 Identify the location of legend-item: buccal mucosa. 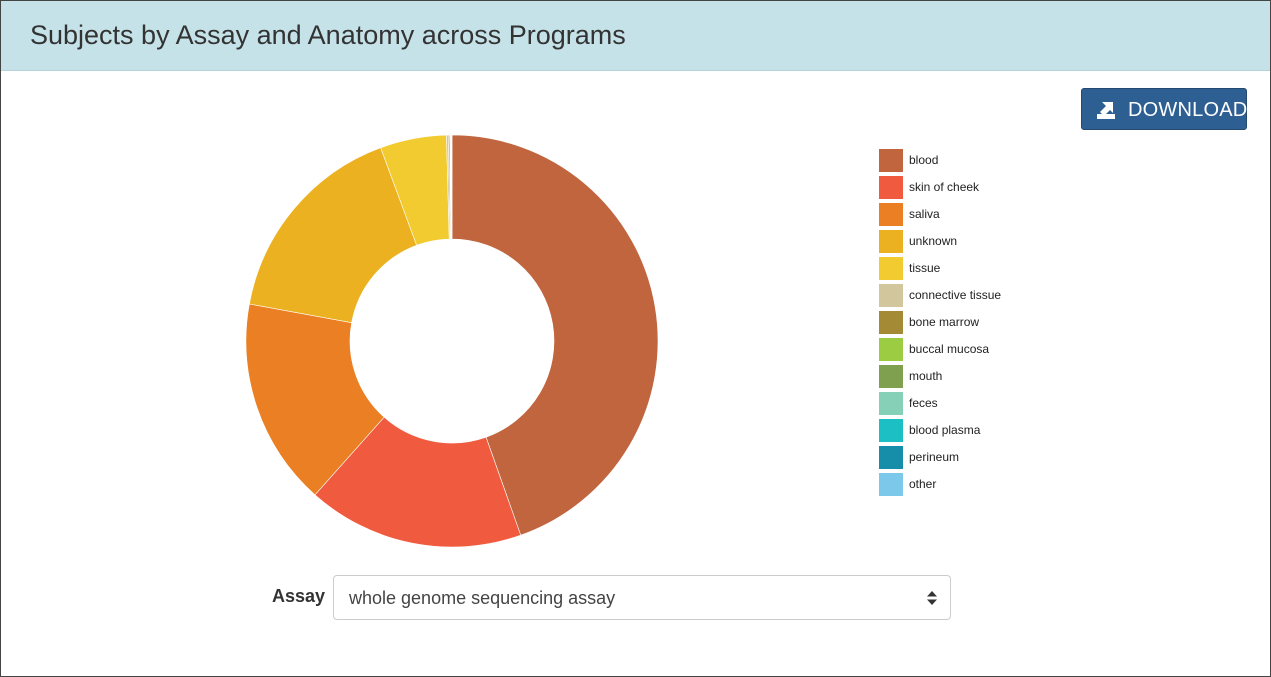
(979, 350).